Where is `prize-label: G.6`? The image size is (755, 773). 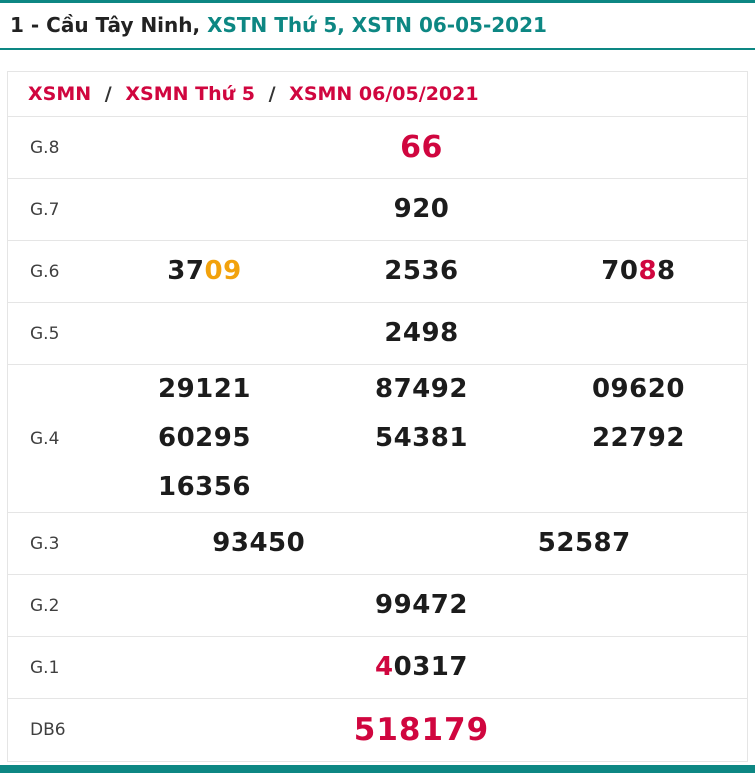
prize-label: G.6 is located at coordinates (45, 271).